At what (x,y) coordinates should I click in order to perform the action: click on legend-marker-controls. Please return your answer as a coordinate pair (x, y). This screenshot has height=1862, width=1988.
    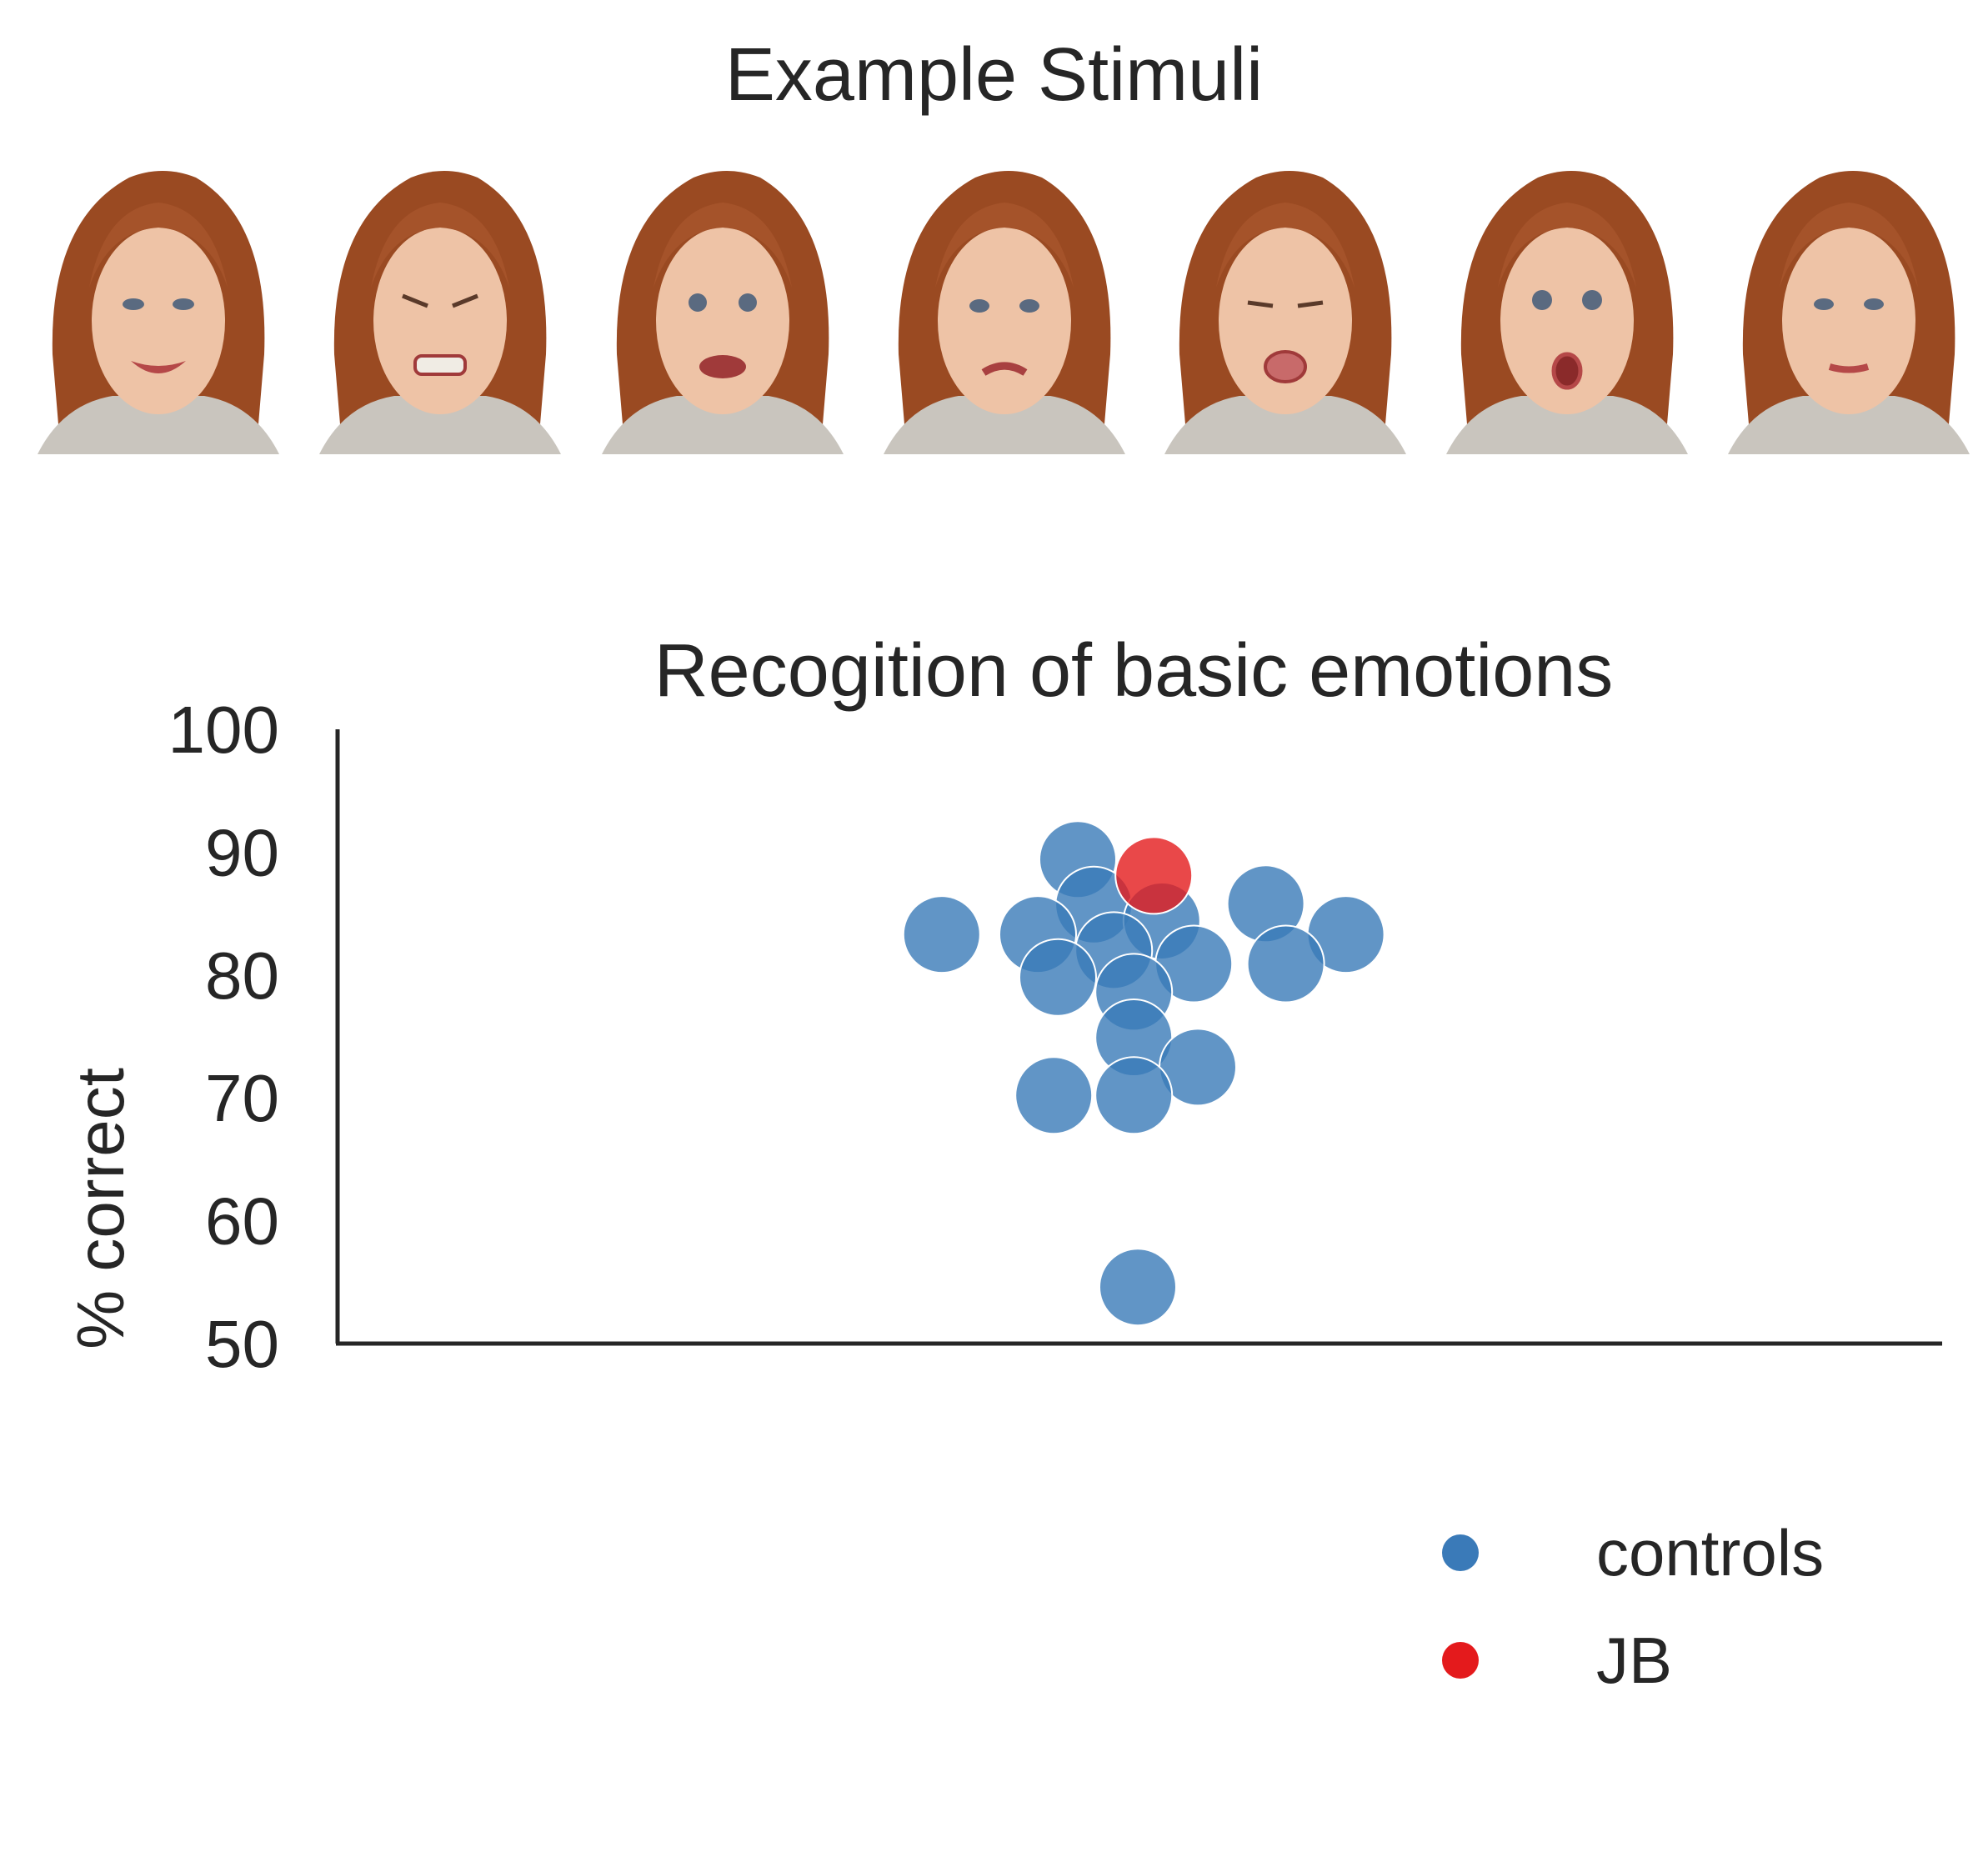
    Looking at the image, I should click on (1460, 1552).